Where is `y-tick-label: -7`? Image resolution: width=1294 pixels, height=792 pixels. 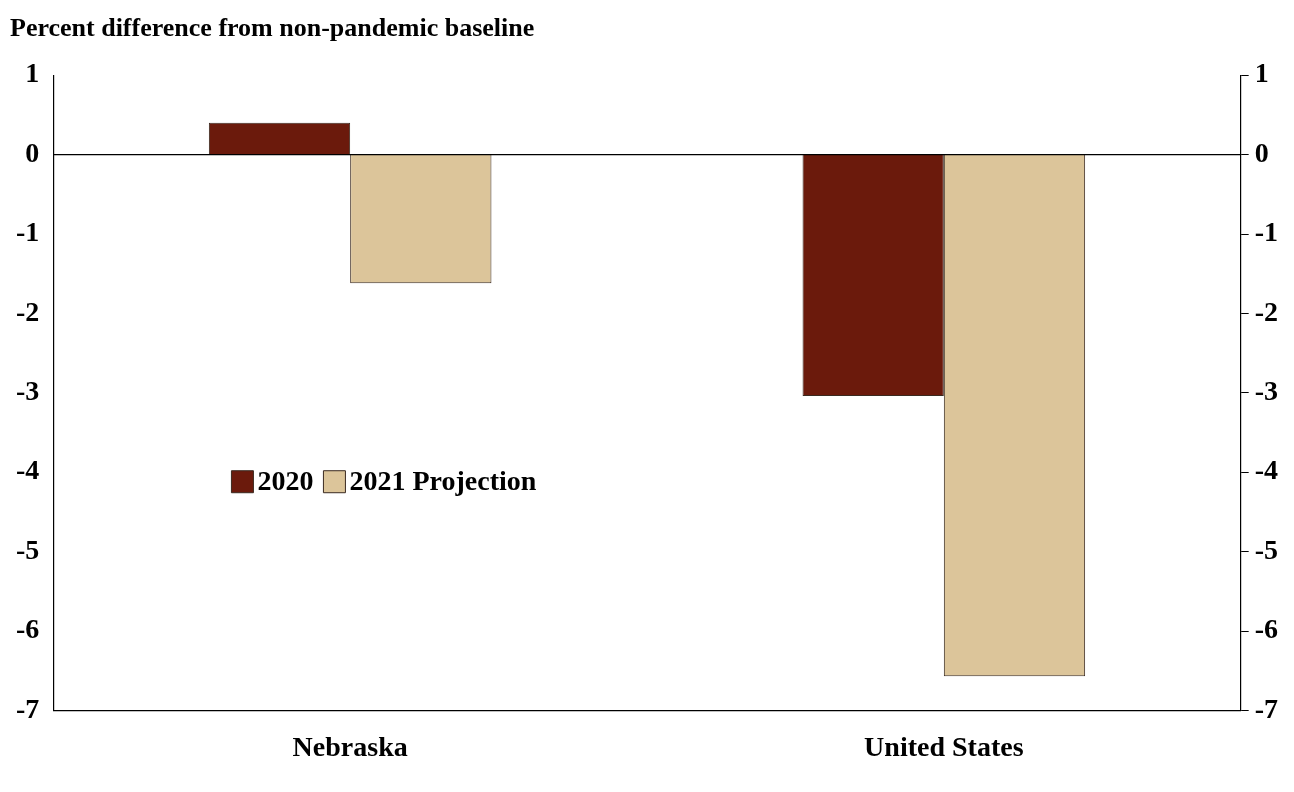 y-tick-label: -7 is located at coordinates (28, 708).